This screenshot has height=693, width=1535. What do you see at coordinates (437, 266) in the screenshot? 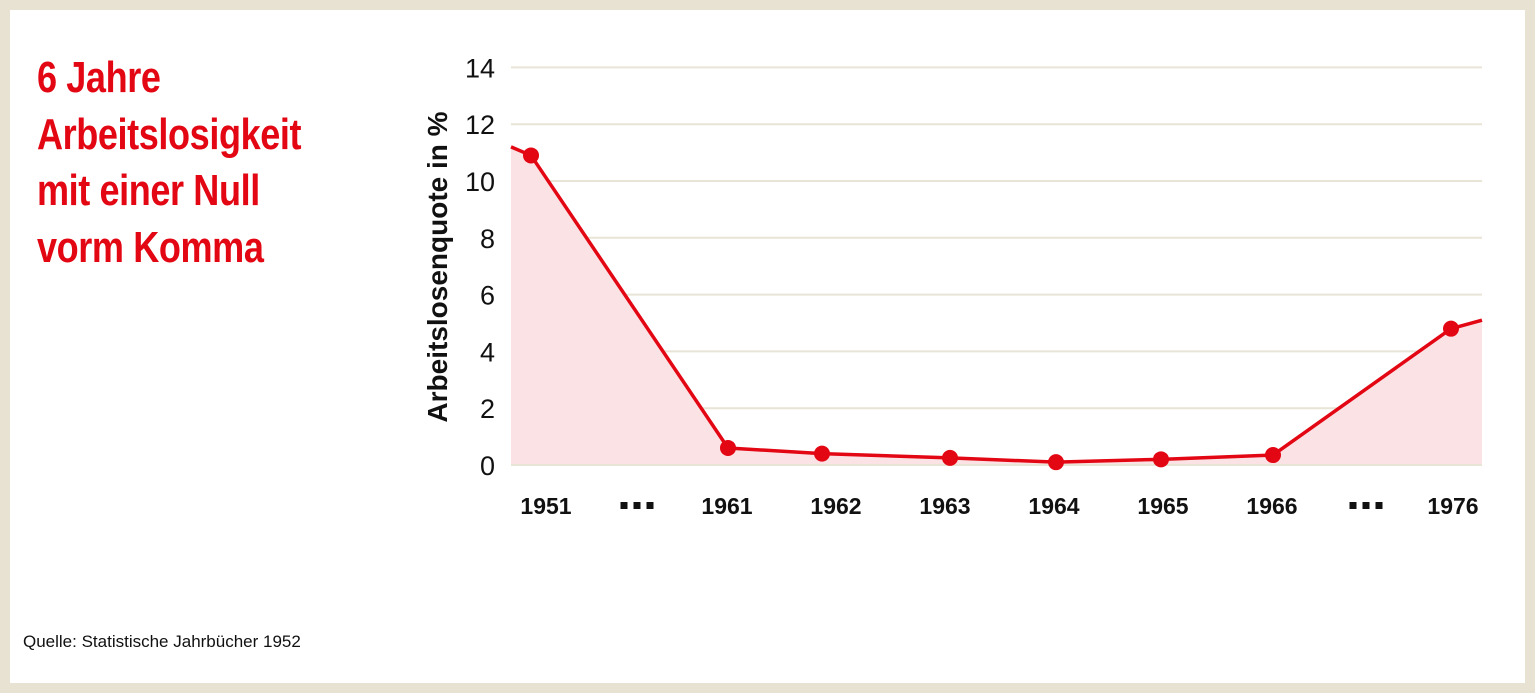
I see `y-axis-title: Arbeitslosenquote in %` at bounding box center [437, 266].